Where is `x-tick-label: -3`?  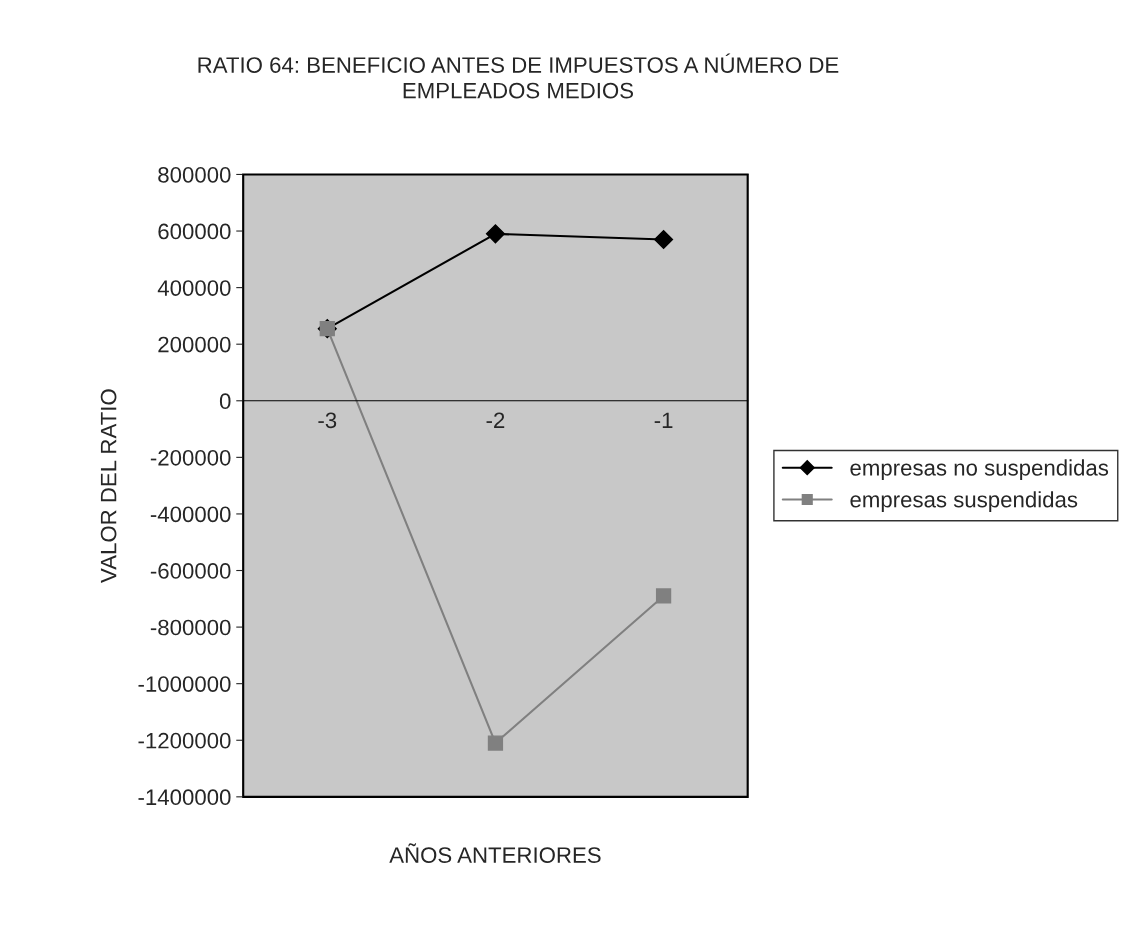 x-tick-label: -3 is located at coordinates (327, 420).